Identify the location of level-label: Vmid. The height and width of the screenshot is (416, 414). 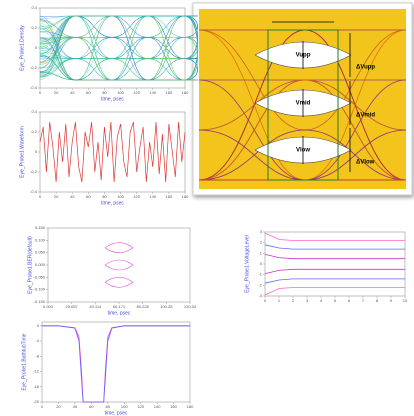
(303, 104).